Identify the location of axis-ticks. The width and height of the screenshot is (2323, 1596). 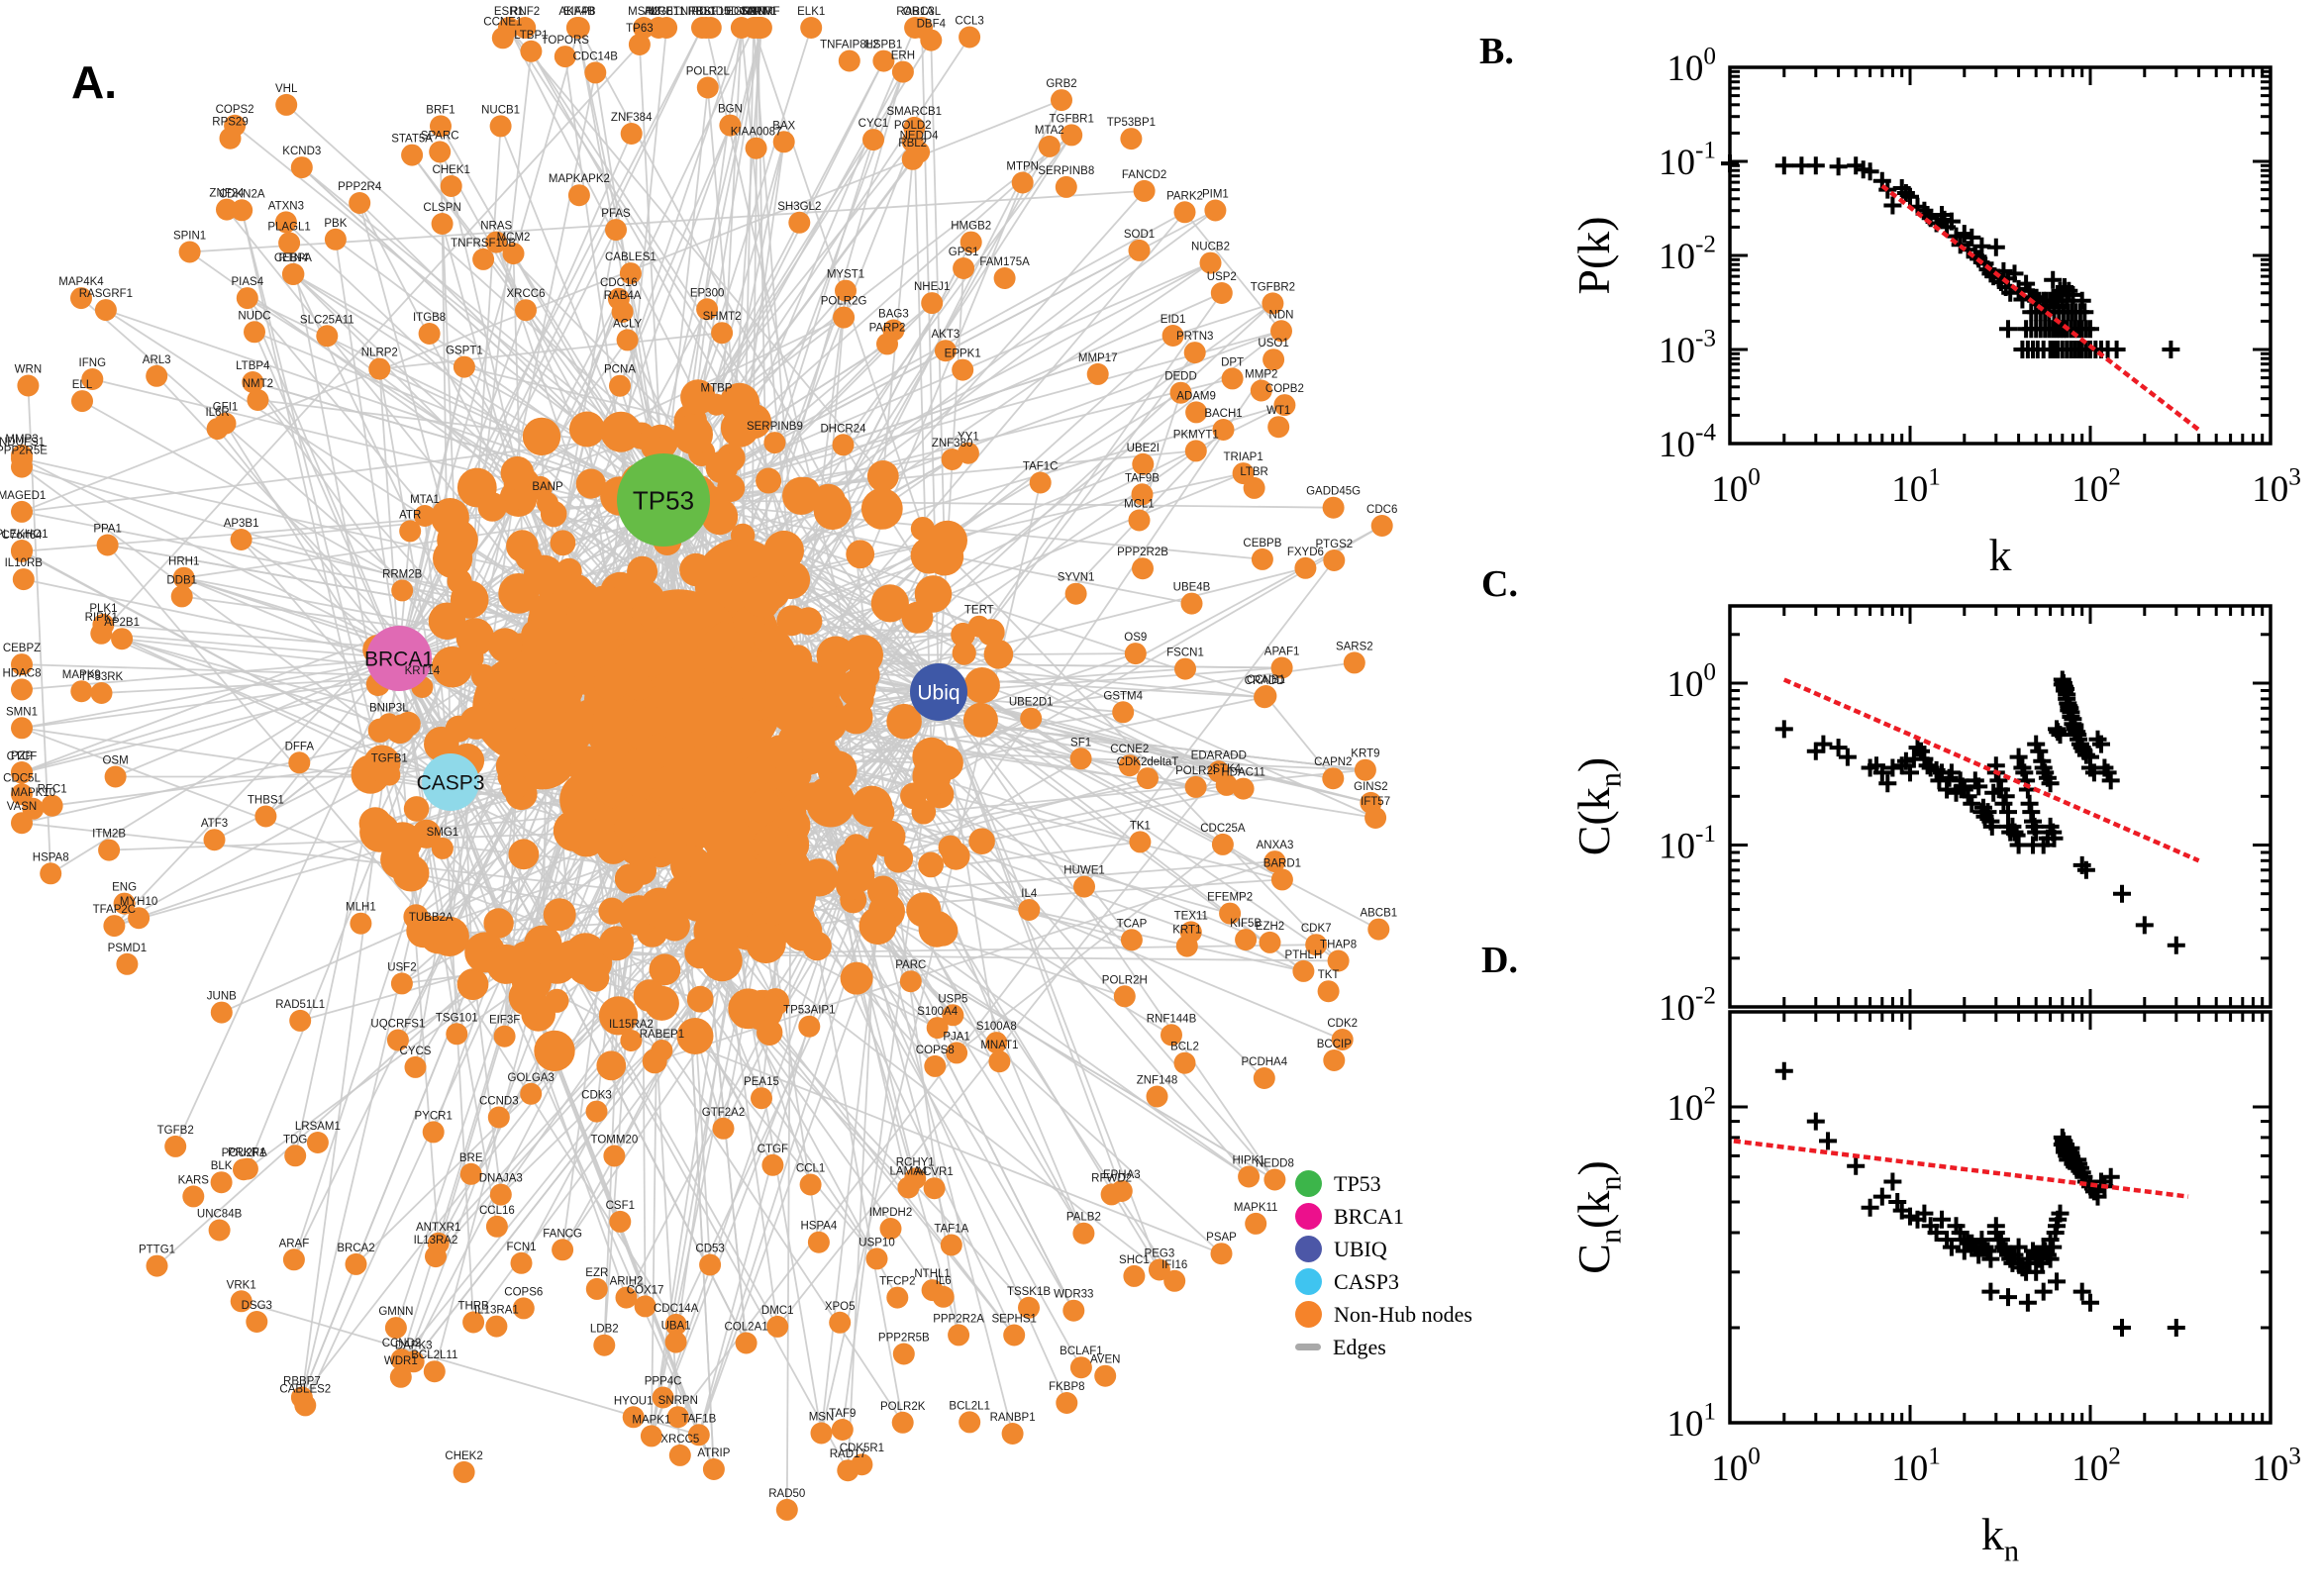
(2000, 1217).